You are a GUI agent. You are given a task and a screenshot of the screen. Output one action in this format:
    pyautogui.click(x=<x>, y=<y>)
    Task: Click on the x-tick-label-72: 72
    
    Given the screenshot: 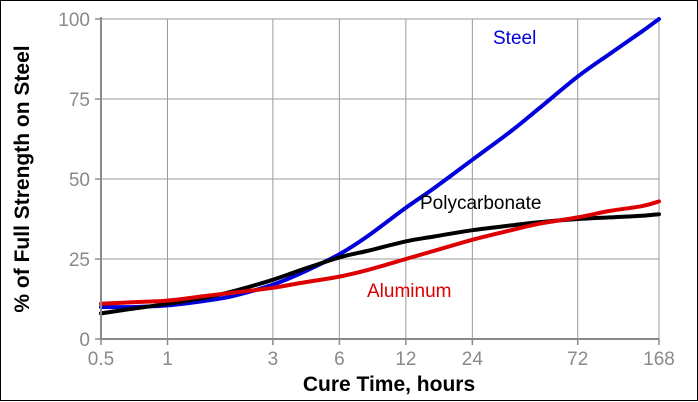 What is the action you would take?
    pyautogui.click(x=577, y=359)
    